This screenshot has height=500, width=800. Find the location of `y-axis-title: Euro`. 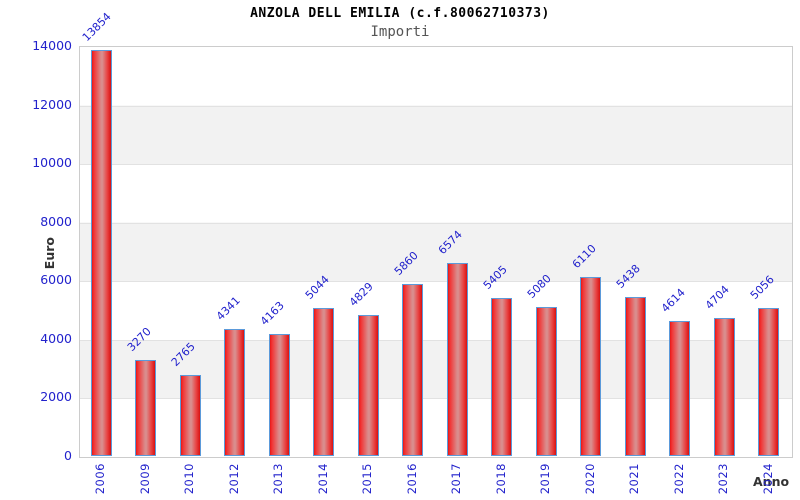

y-axis-title: Euro is located at coordinates (49, 253).